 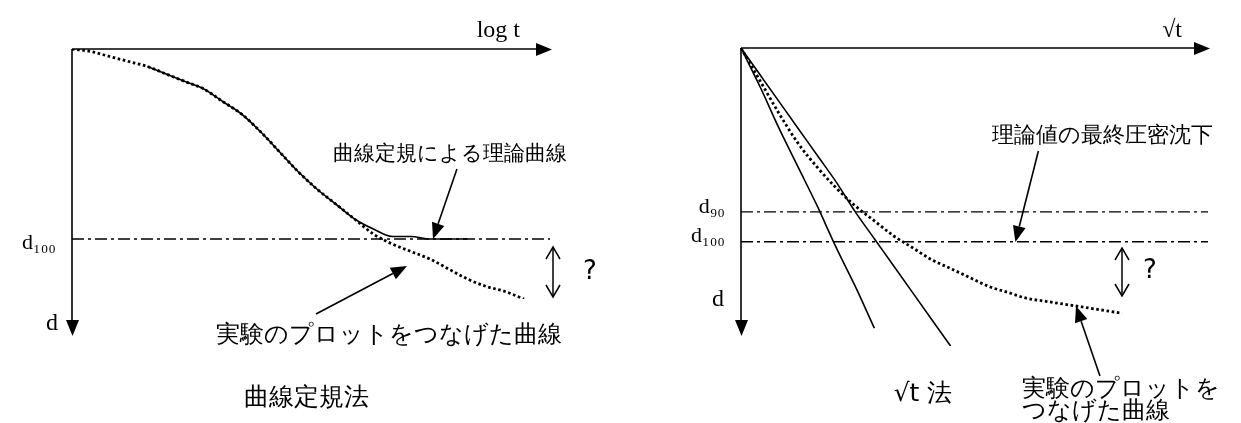 What do you see at coordinates (498, 29) in the screenshot?
I see `x-axis-title: log t` at bounding box center [498, 29].